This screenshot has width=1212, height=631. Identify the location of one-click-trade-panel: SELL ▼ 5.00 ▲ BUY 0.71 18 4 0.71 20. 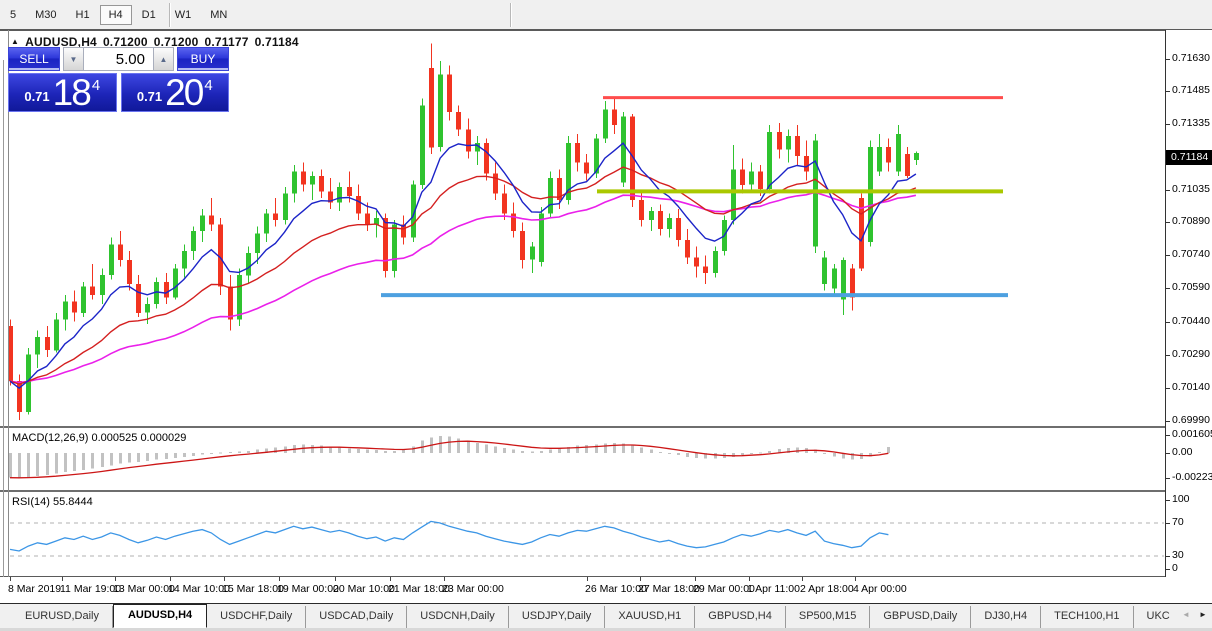
(118, 79).